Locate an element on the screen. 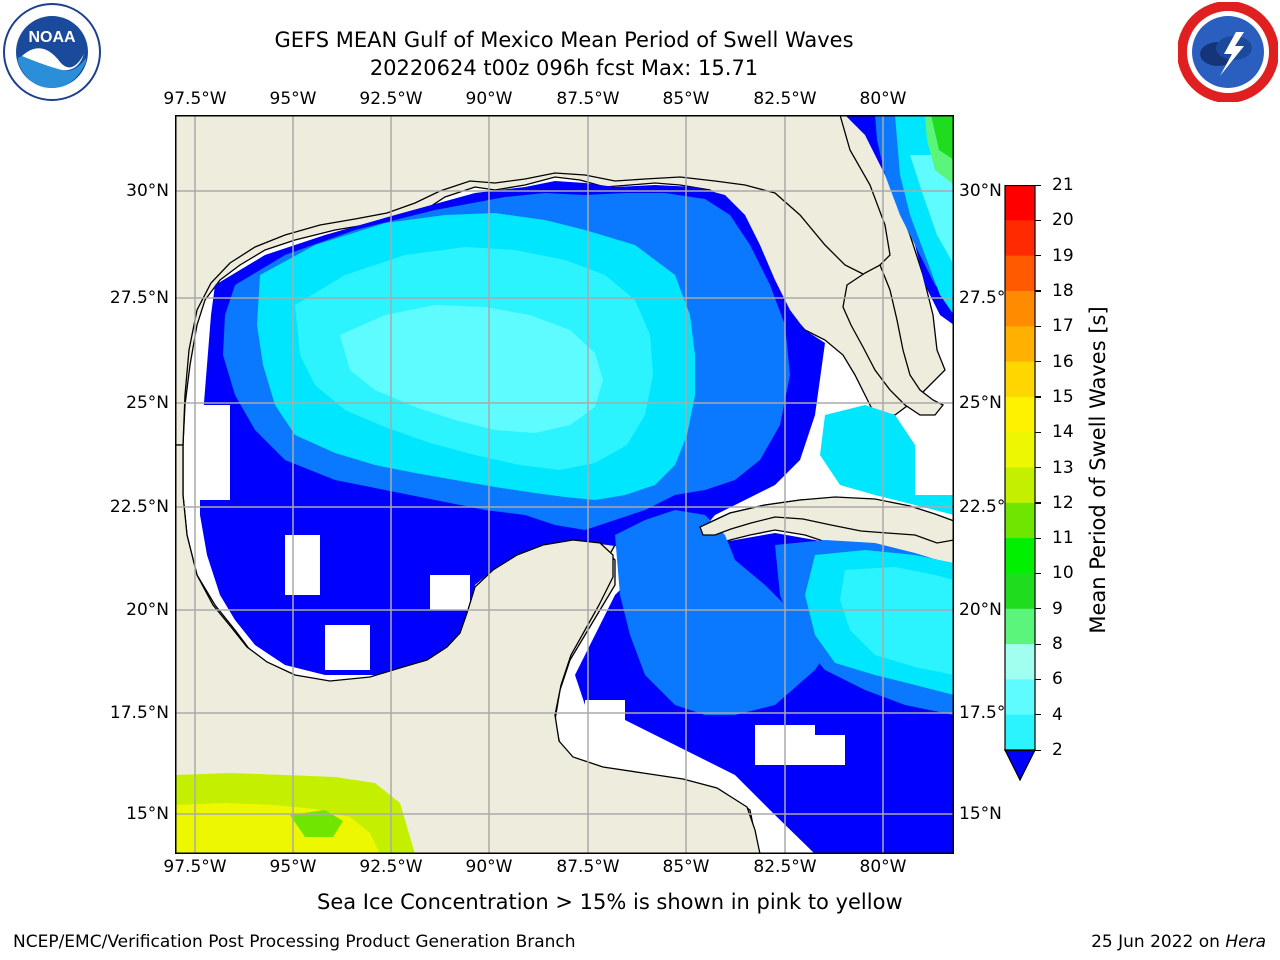 This screenshot has width=1280, height=960. lat-tick-right: 30°N is located at coordinates (980, 191).